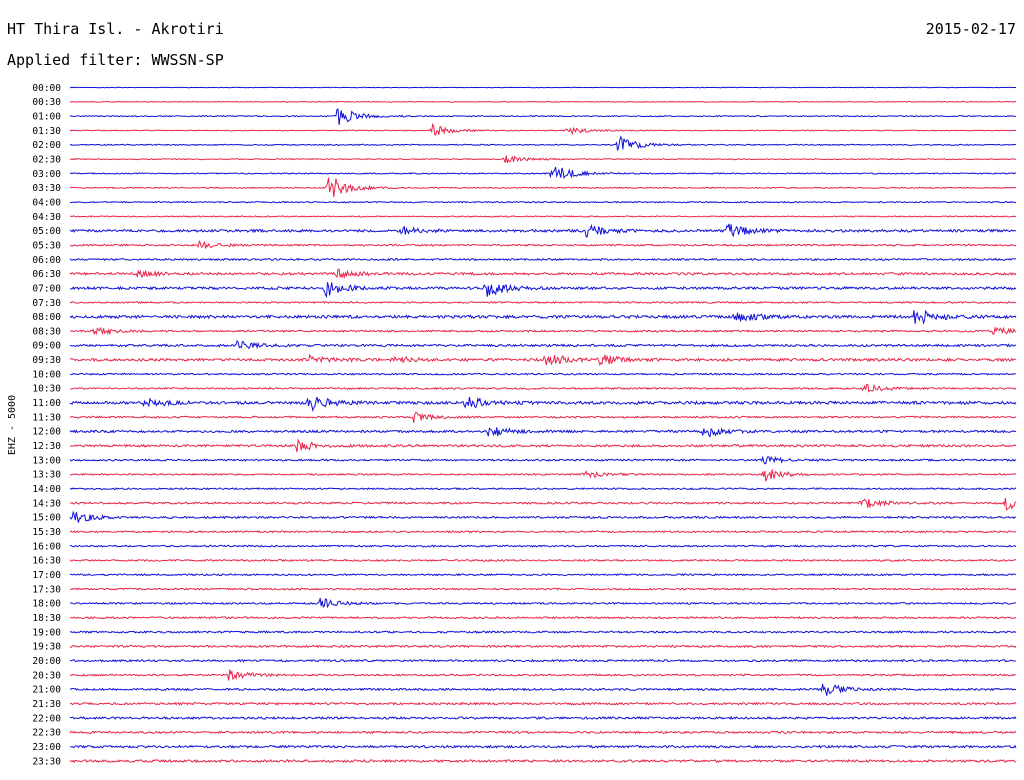 The width and height of the screenshot is (1024, 780). I want to click on date-label: 2015-02-17, so click(970, 29).